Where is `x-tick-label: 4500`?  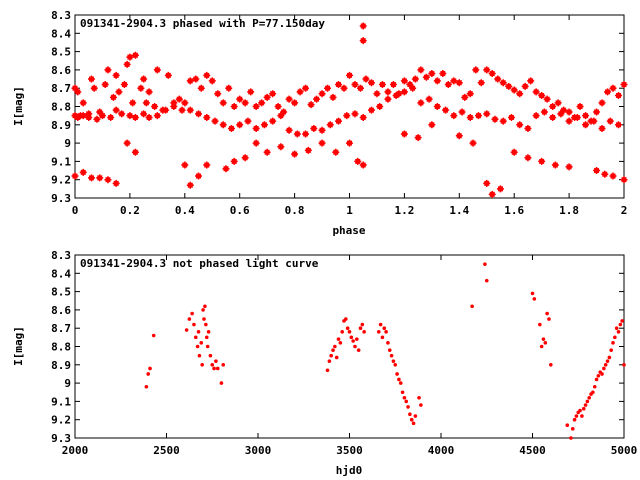
x-tick-label: 4500 is located at coordinates (532, 450).